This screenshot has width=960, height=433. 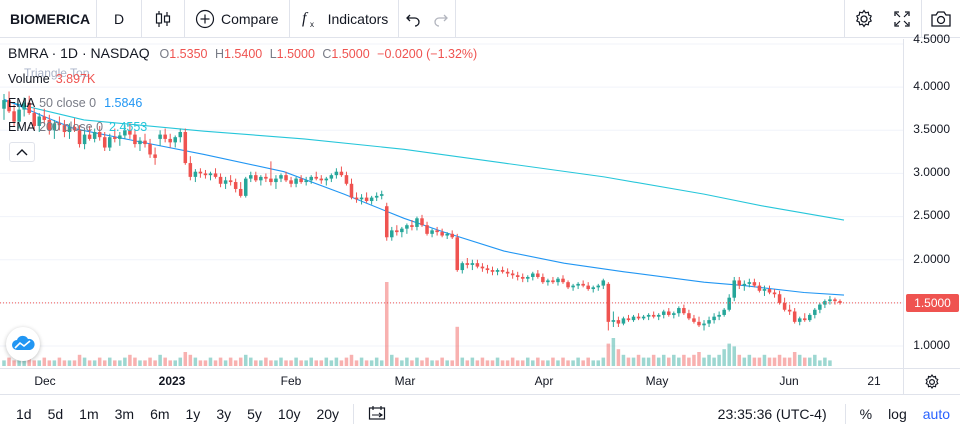 I want to click on price-label: 1.0000, so click(x=931, y=345).